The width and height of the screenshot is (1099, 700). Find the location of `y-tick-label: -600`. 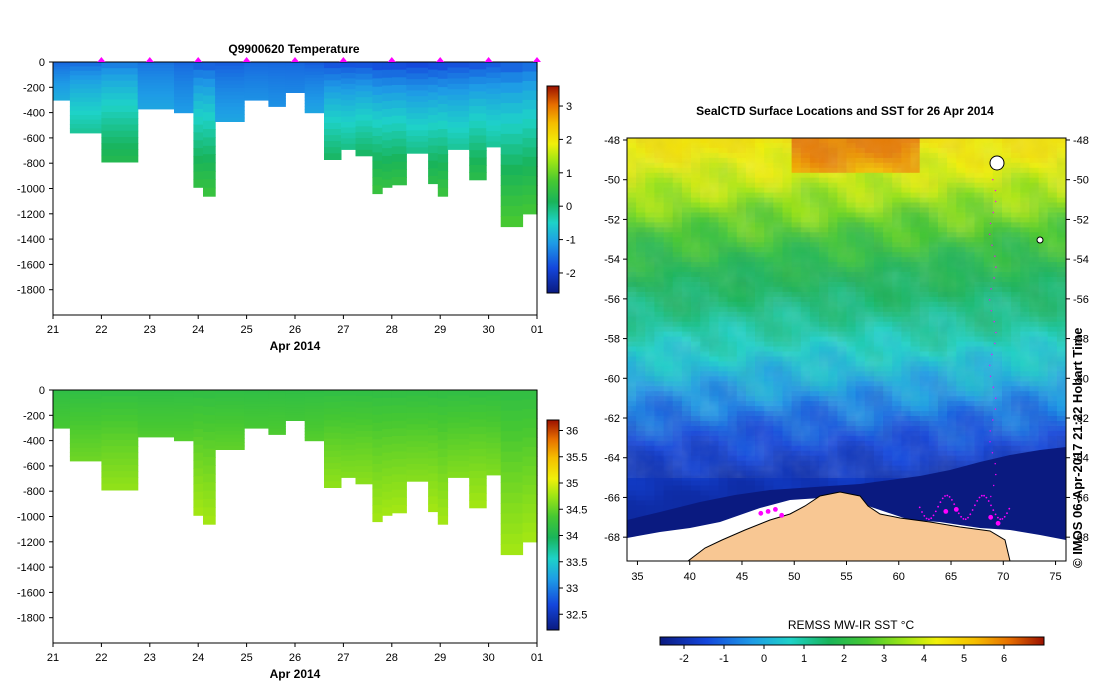

y-tick-label: -600 is located at coordinates (34, 139).